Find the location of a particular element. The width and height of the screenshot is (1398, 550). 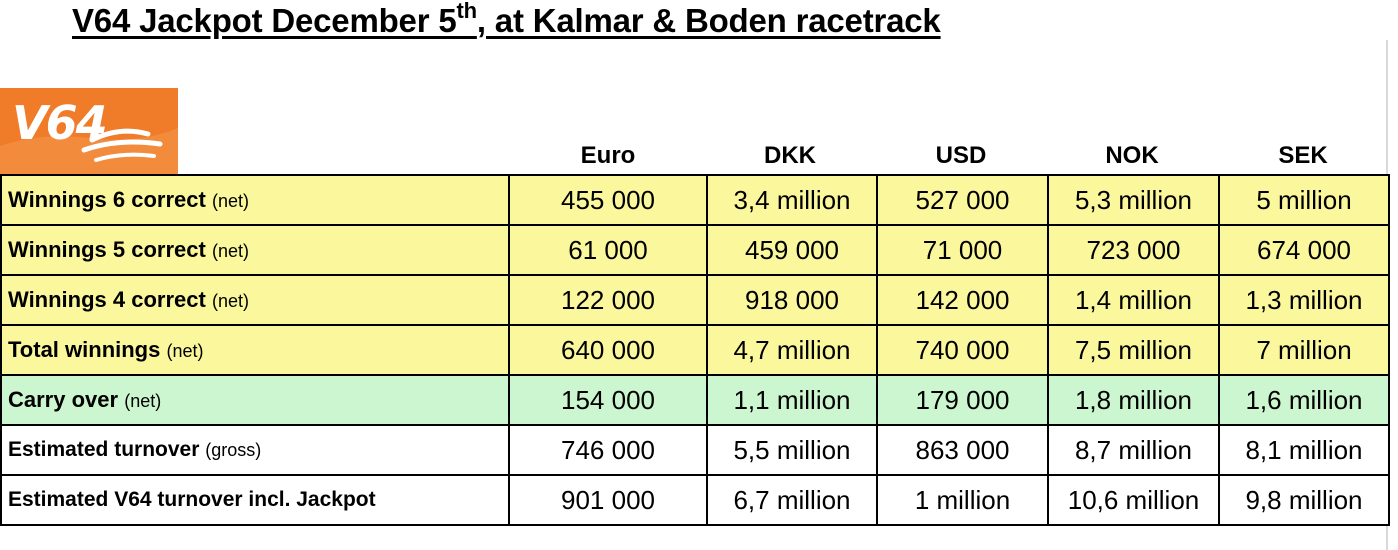

row-label-text: Winnings 4 correct is located at coordinates (107, 299).